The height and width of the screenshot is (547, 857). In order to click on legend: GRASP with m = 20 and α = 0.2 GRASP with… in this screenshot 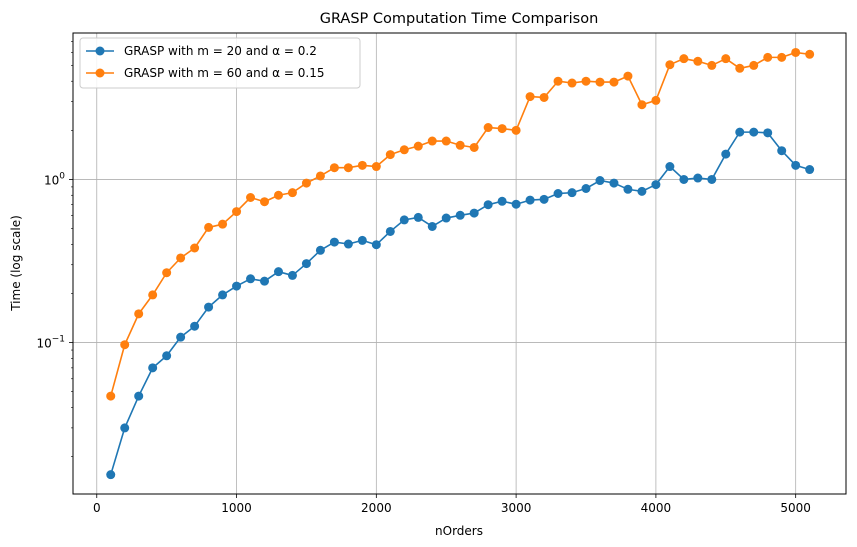, I will do `click(220, 63)`.